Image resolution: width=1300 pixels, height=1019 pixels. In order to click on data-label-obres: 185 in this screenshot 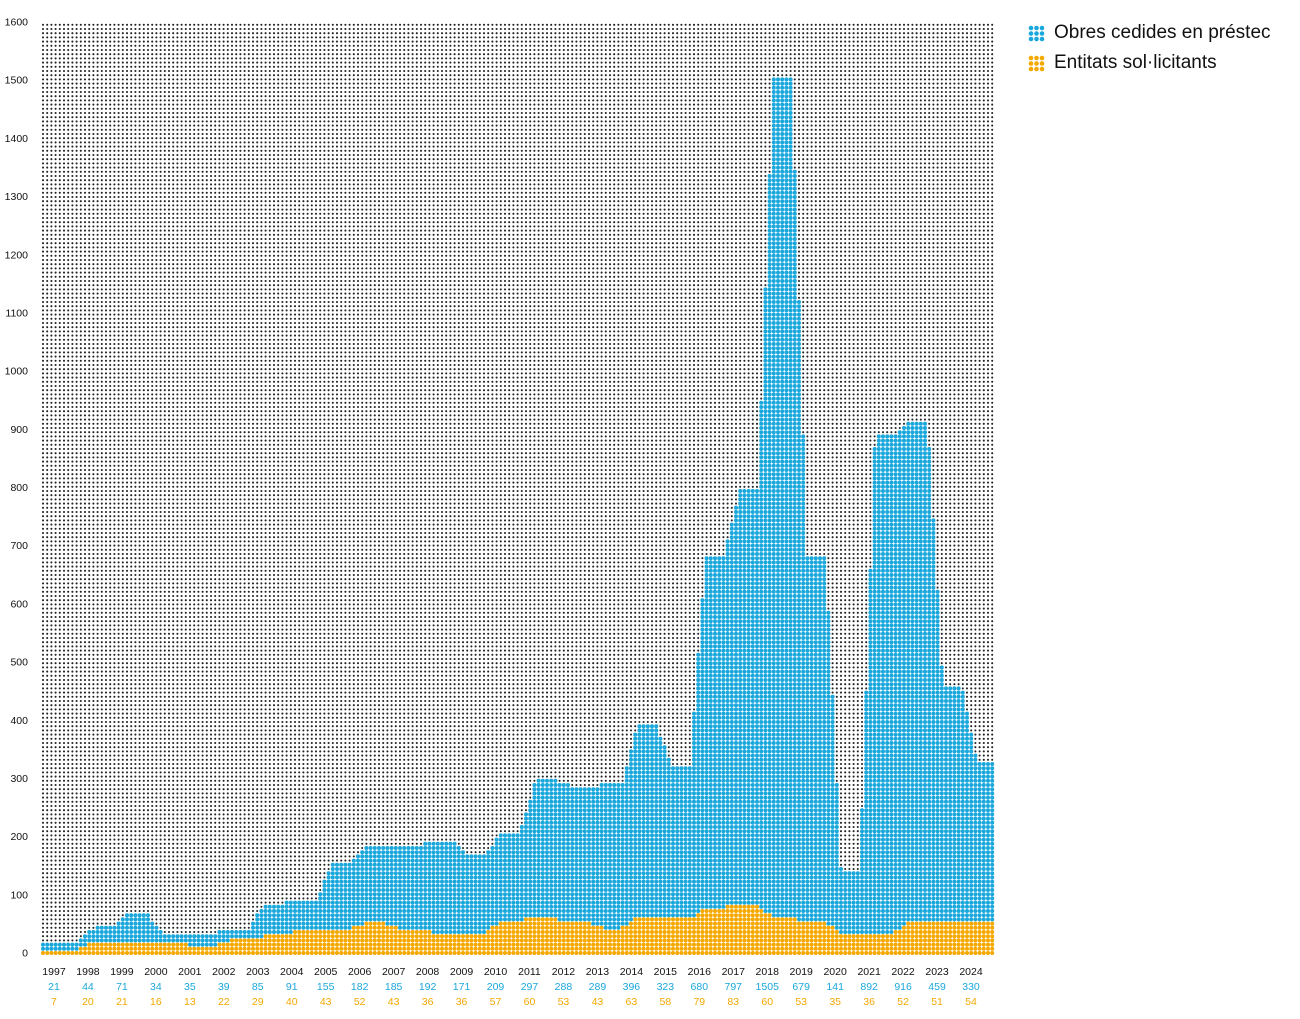, I will do `click(394, 987)`.